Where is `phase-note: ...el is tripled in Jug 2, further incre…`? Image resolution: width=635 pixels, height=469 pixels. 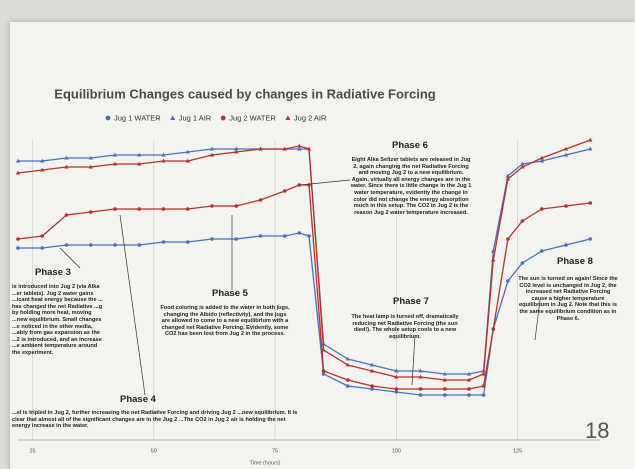
phase-note: ...el is tripled in Jug 2, further incre… is located at coordinates (155, 420).